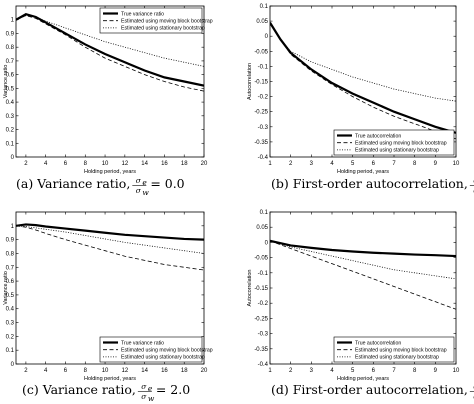  What do you see at coordinates (369, 183) in the screenshot?
I see `panel-caption: (b) First-order autocorrelation,` at bounding box center [369, 183].